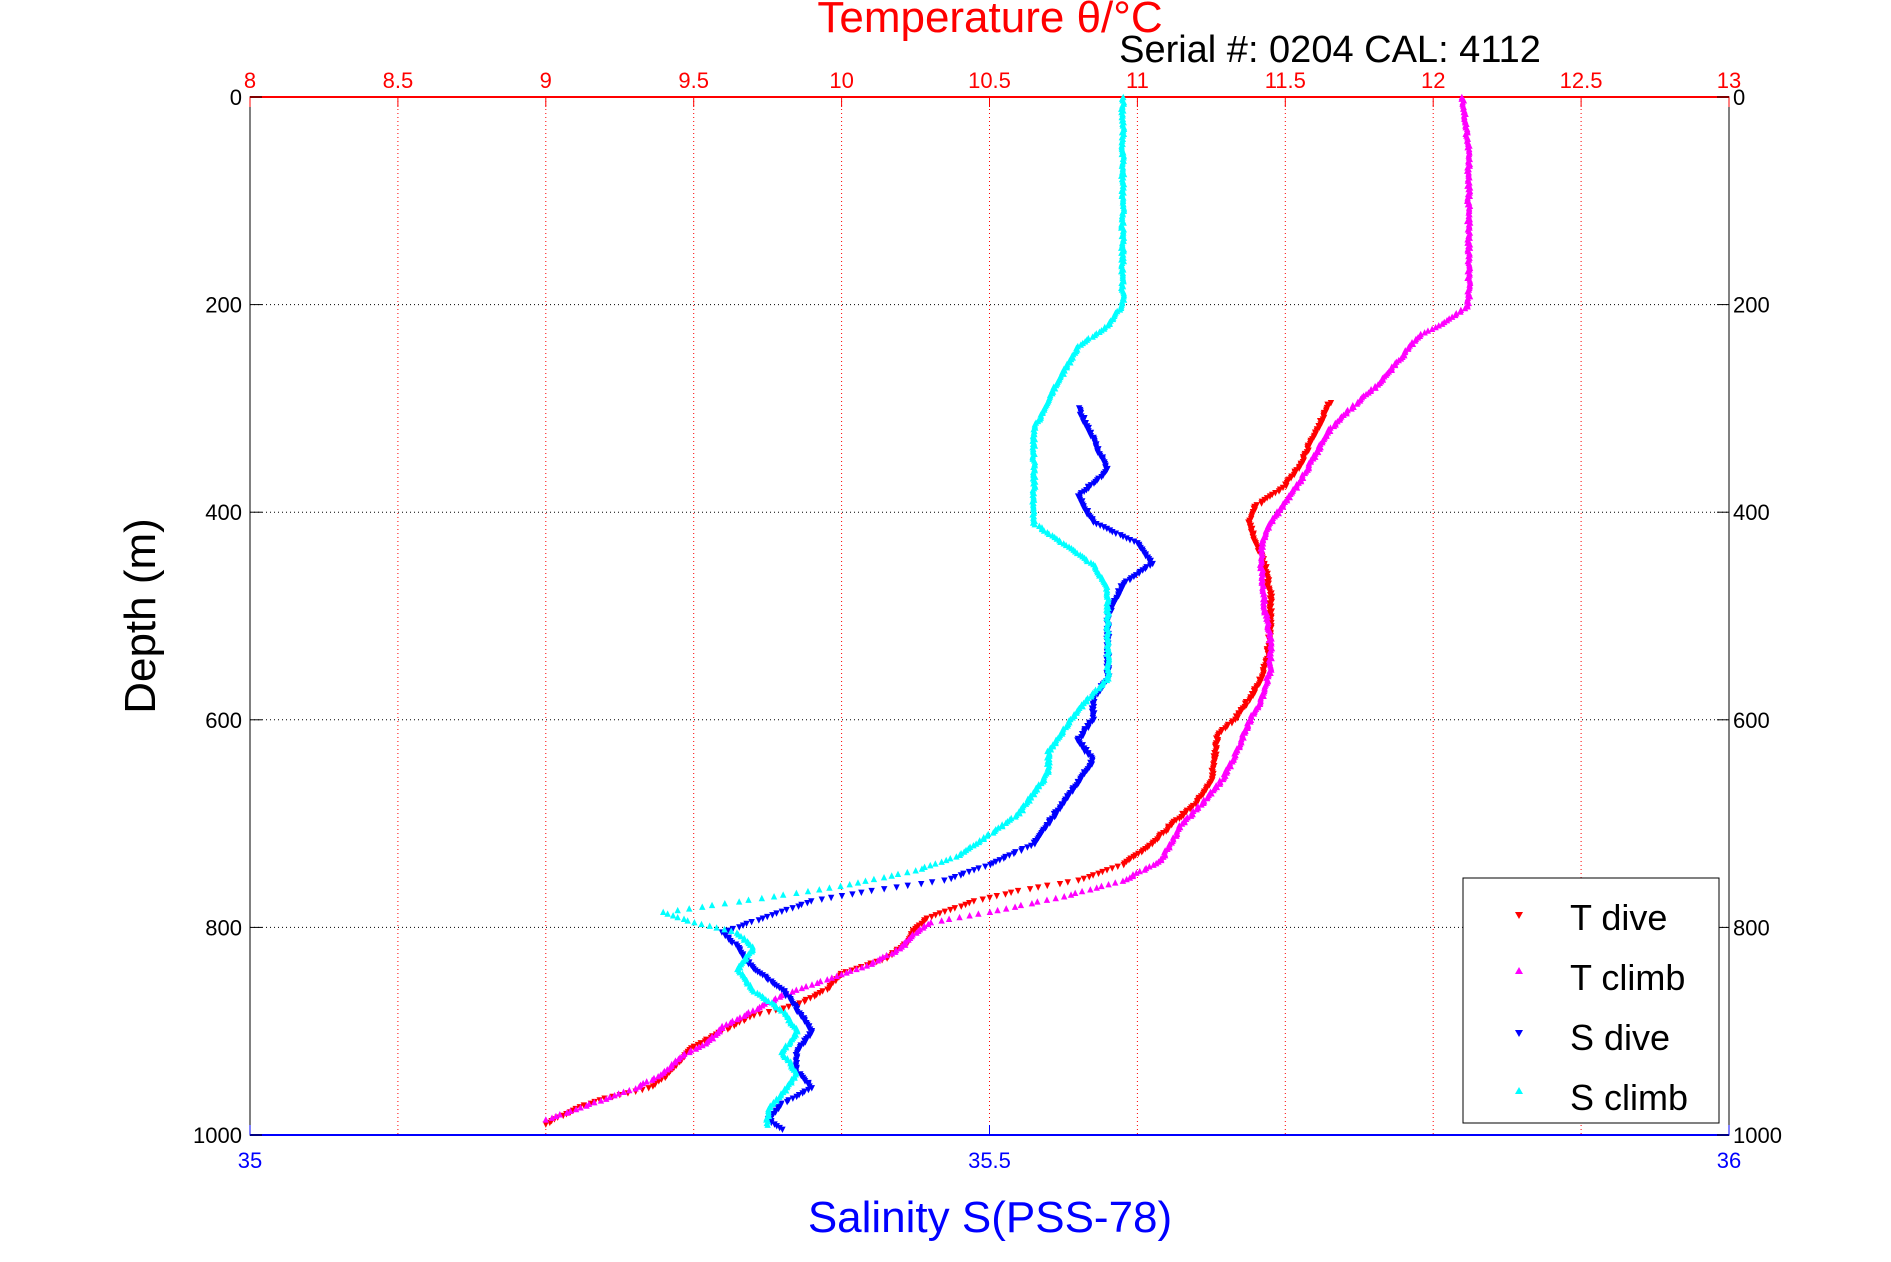  What do you see at coordinates (223, 305) in the screenshot?
I see `tick-label-depth-left: 200` at bounding box center [223, 305].